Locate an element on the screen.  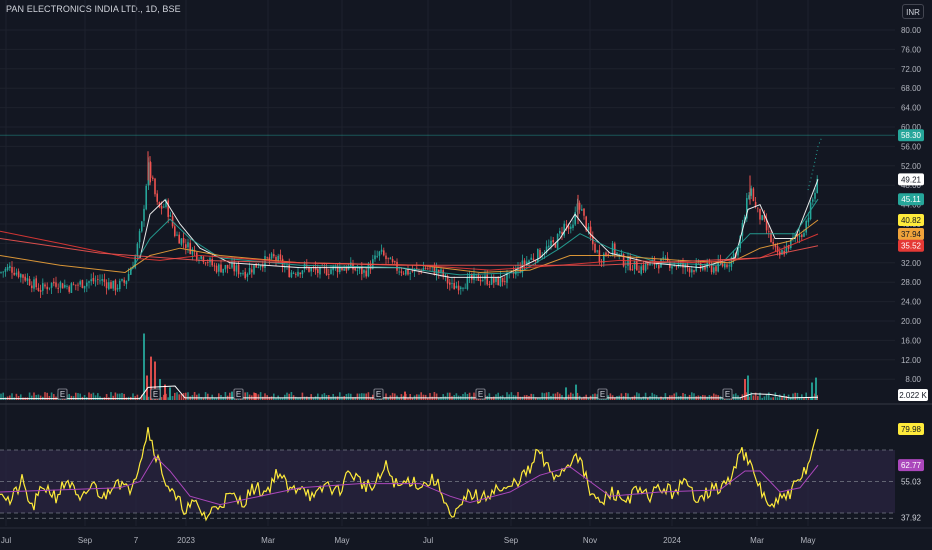
price-label-text: 35.52 is located at coordinates (911, 246).